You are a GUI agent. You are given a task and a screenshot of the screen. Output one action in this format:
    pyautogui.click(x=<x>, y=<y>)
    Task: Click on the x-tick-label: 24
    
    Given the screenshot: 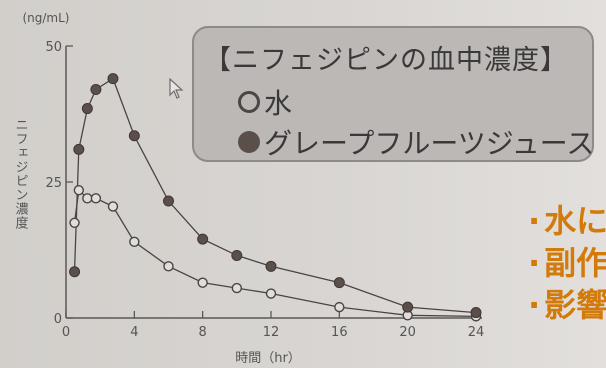 What is the action you would take?
    pyautogui.click(x=476, y=332)
    